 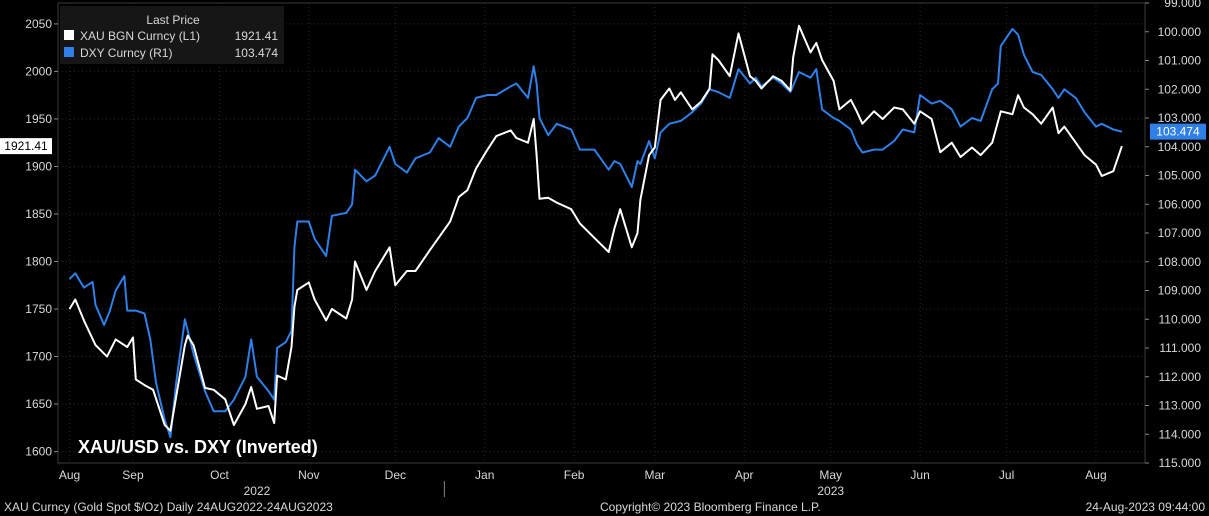 I want to click on last-price-left-label: 1921.41, so click(x=26, y=146).